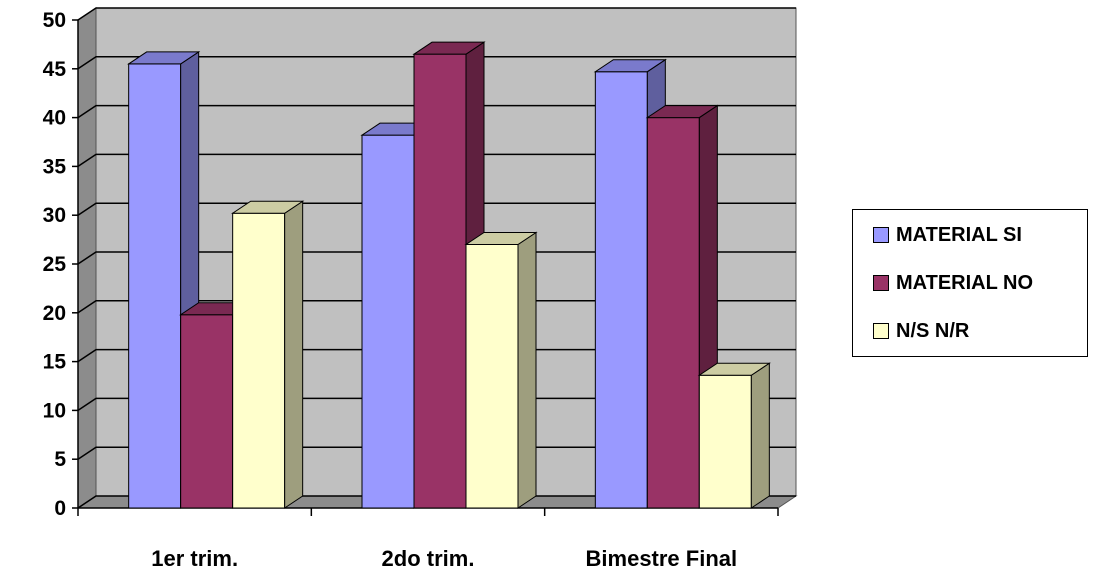 The image size is (1094, 576). I want to click on y-tick-label: 40, so click(54, 118).